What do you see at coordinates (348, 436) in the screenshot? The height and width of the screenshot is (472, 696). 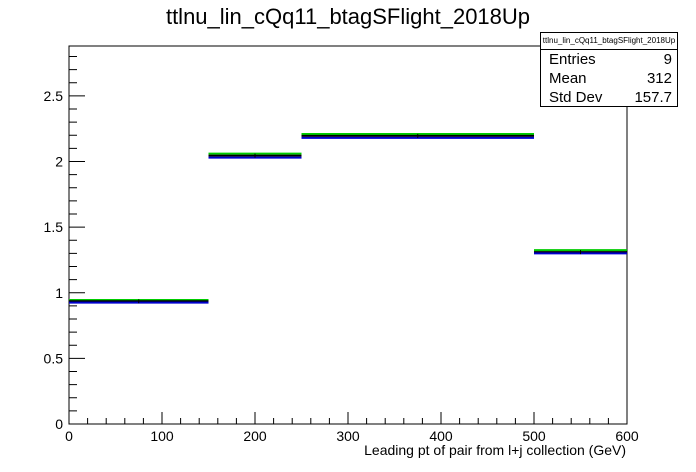 I see `x-tick-label: 300` at bounding box center [348, 436].